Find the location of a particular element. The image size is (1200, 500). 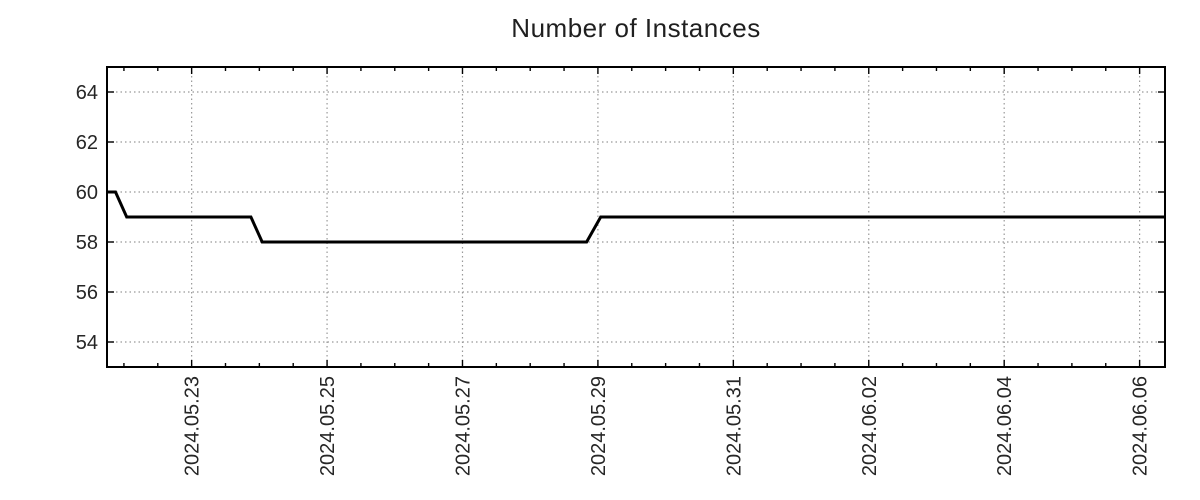

y-tick-label: 56 is located at coordinates (87, 293).